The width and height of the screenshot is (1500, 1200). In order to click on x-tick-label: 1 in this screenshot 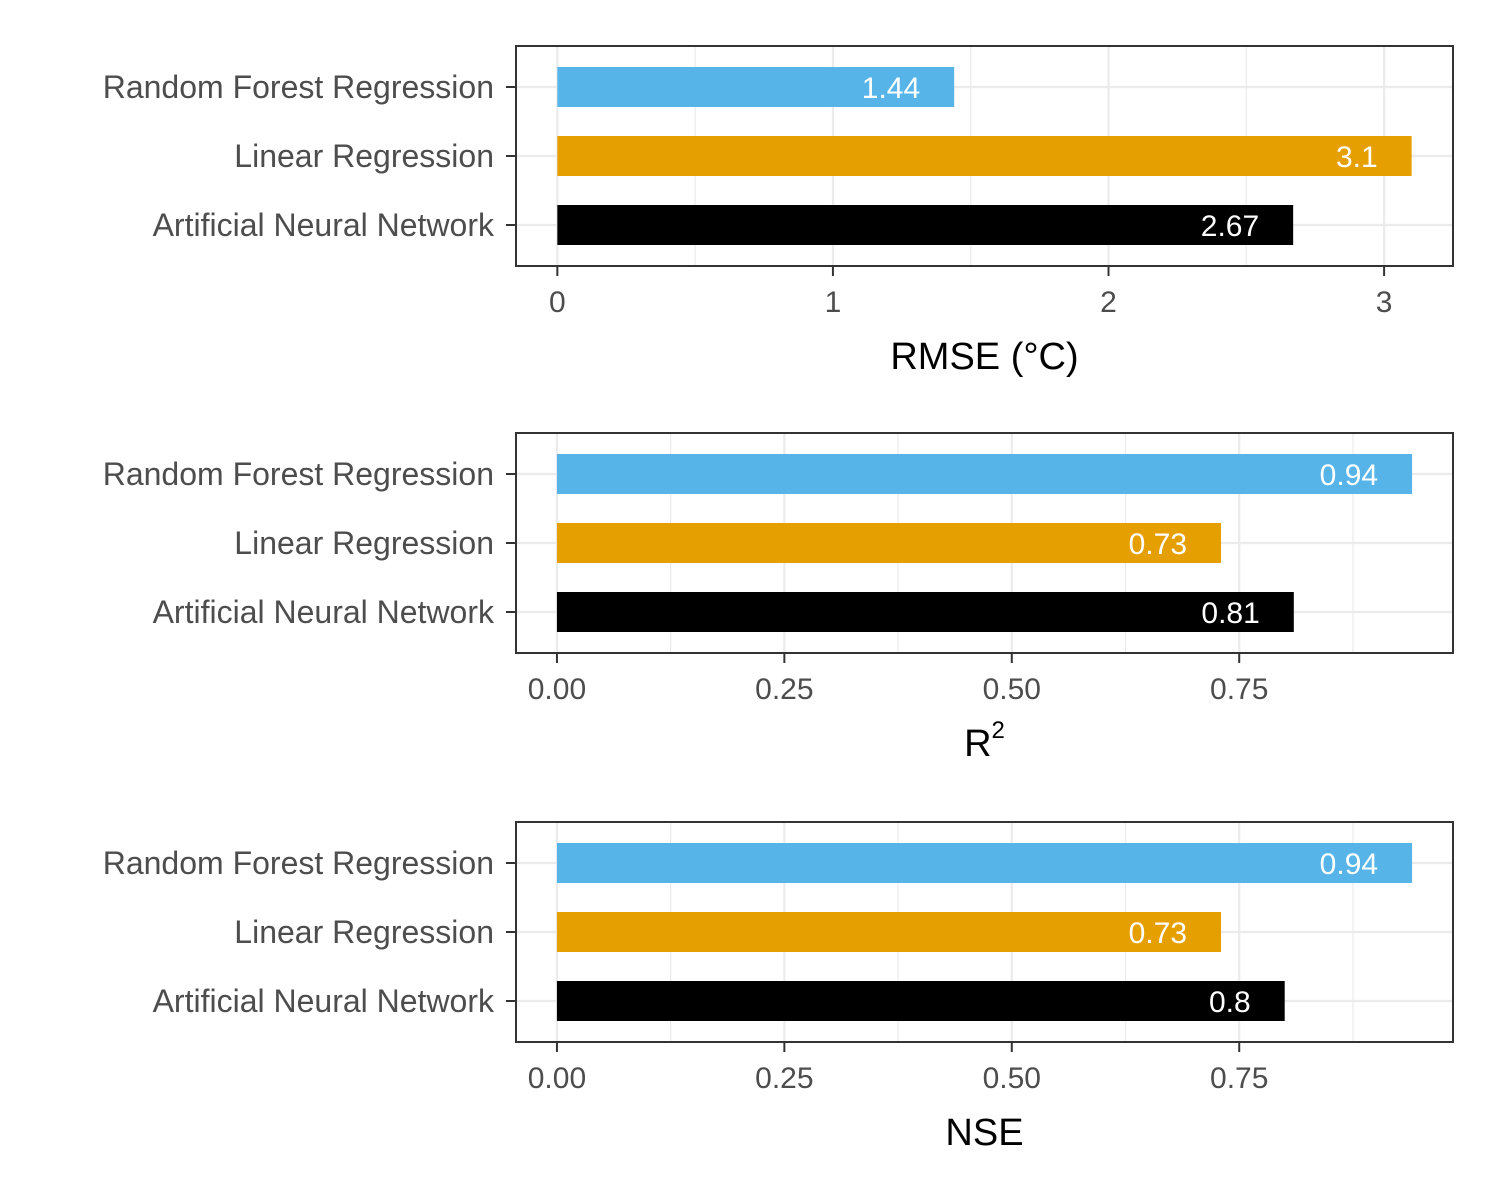, I will do `click(833, 302)`.